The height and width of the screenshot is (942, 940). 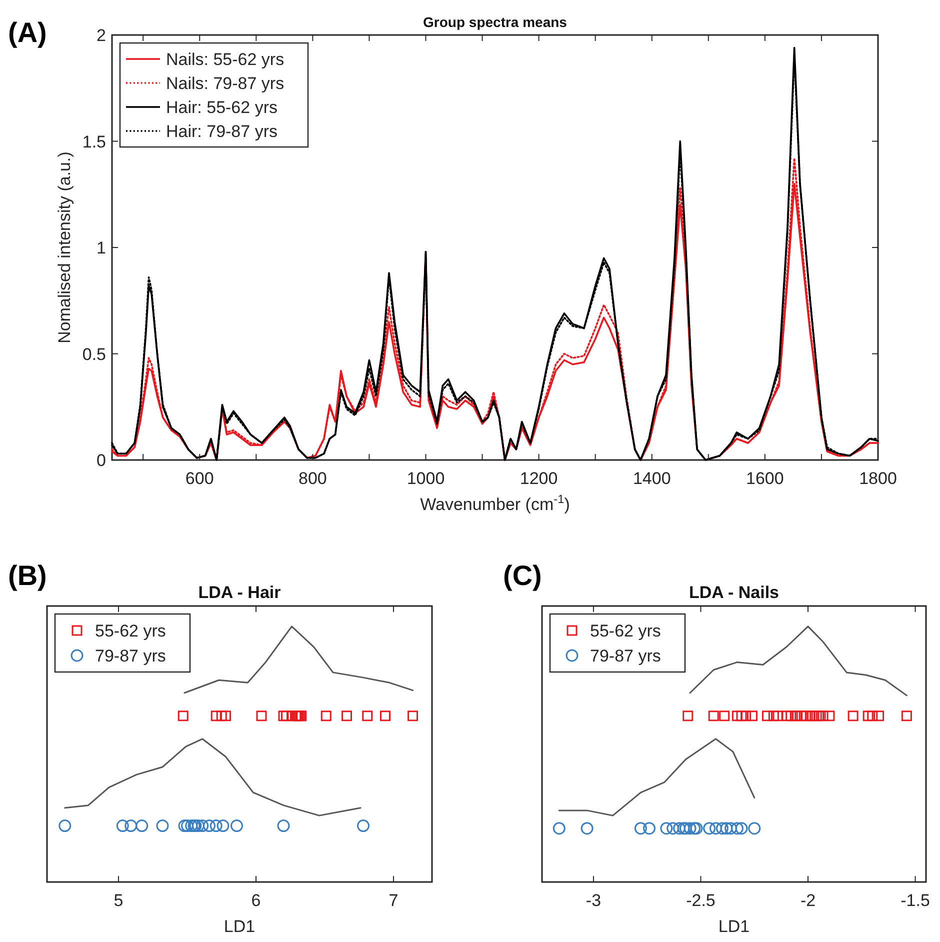 I want to click on x-tick-label: 5, so click(x=119, y=900).